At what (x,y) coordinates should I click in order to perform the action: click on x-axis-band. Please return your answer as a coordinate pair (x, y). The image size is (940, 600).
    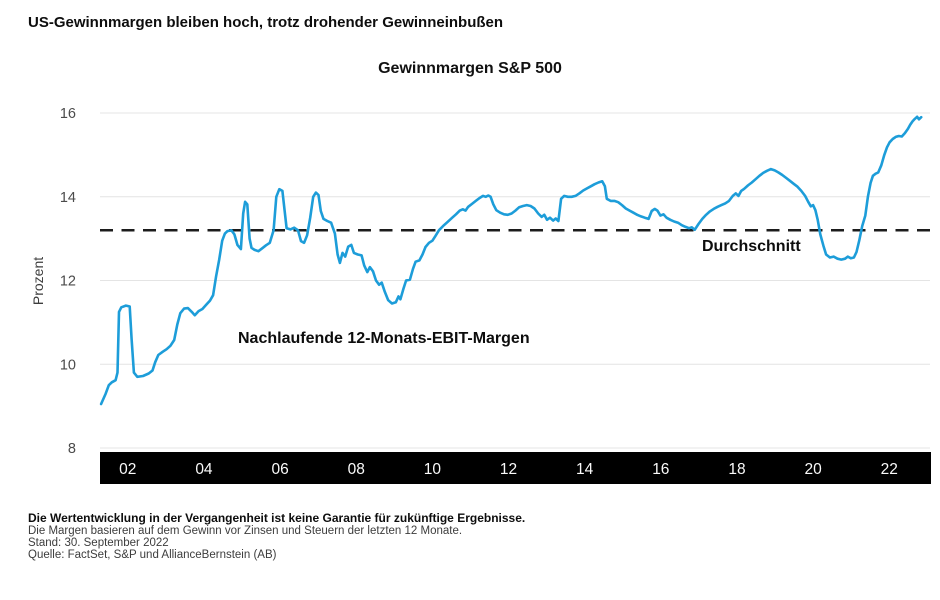
    Looking at the image, I should click on (515, 468).